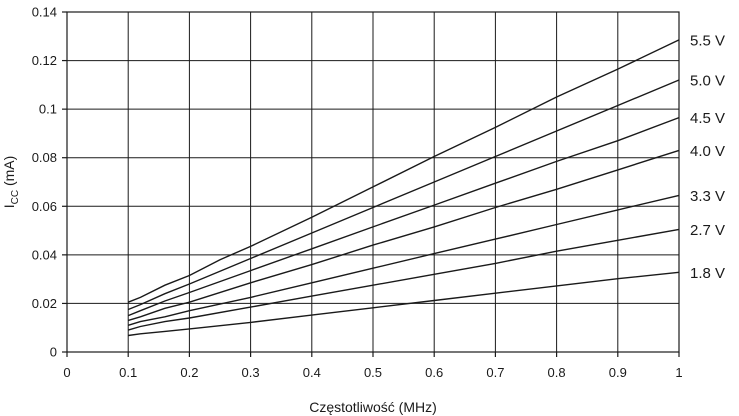 This screenshot has width=739, height=416. Describe the element at coordinates (618, 372) in the screenshot. I see `x-tick-label: 0.9` at that location.